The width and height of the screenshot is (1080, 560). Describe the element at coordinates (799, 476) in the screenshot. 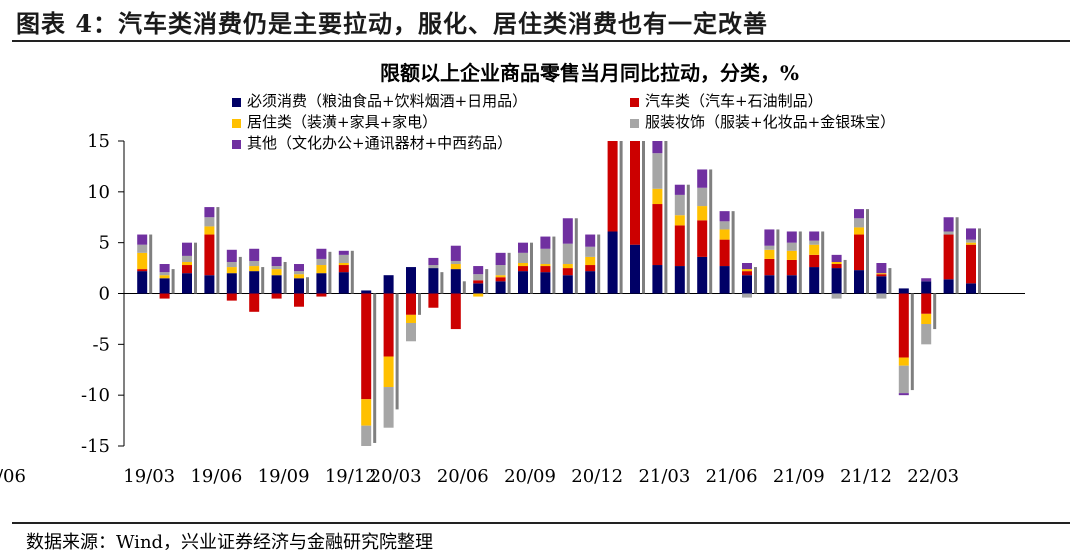

I see `x-tick-label: 21/09` at that location.